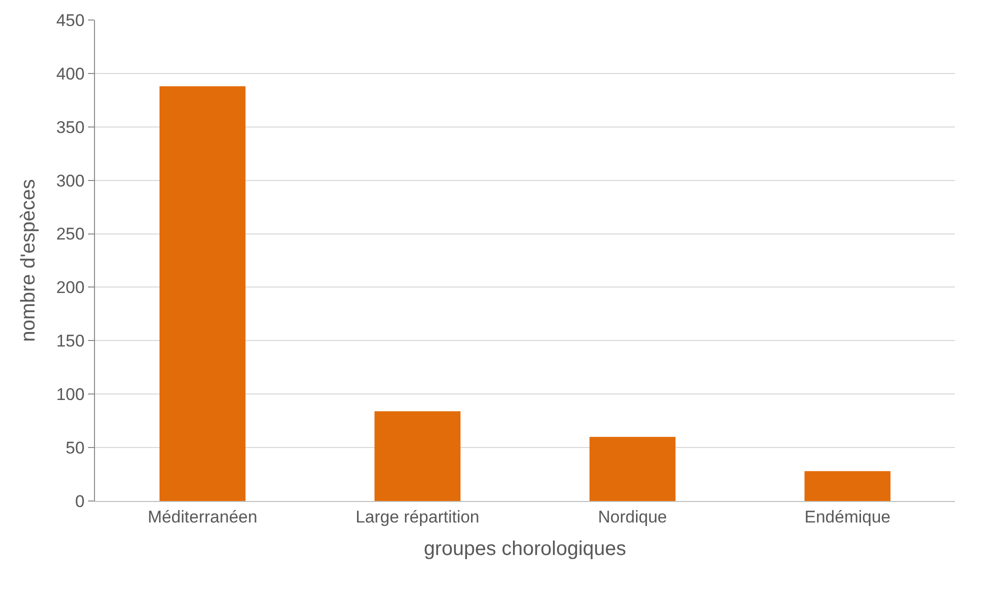  Describe the element at coordinates (70, 180) in the screenshot. I see `y-tick-label: 300` at that location.